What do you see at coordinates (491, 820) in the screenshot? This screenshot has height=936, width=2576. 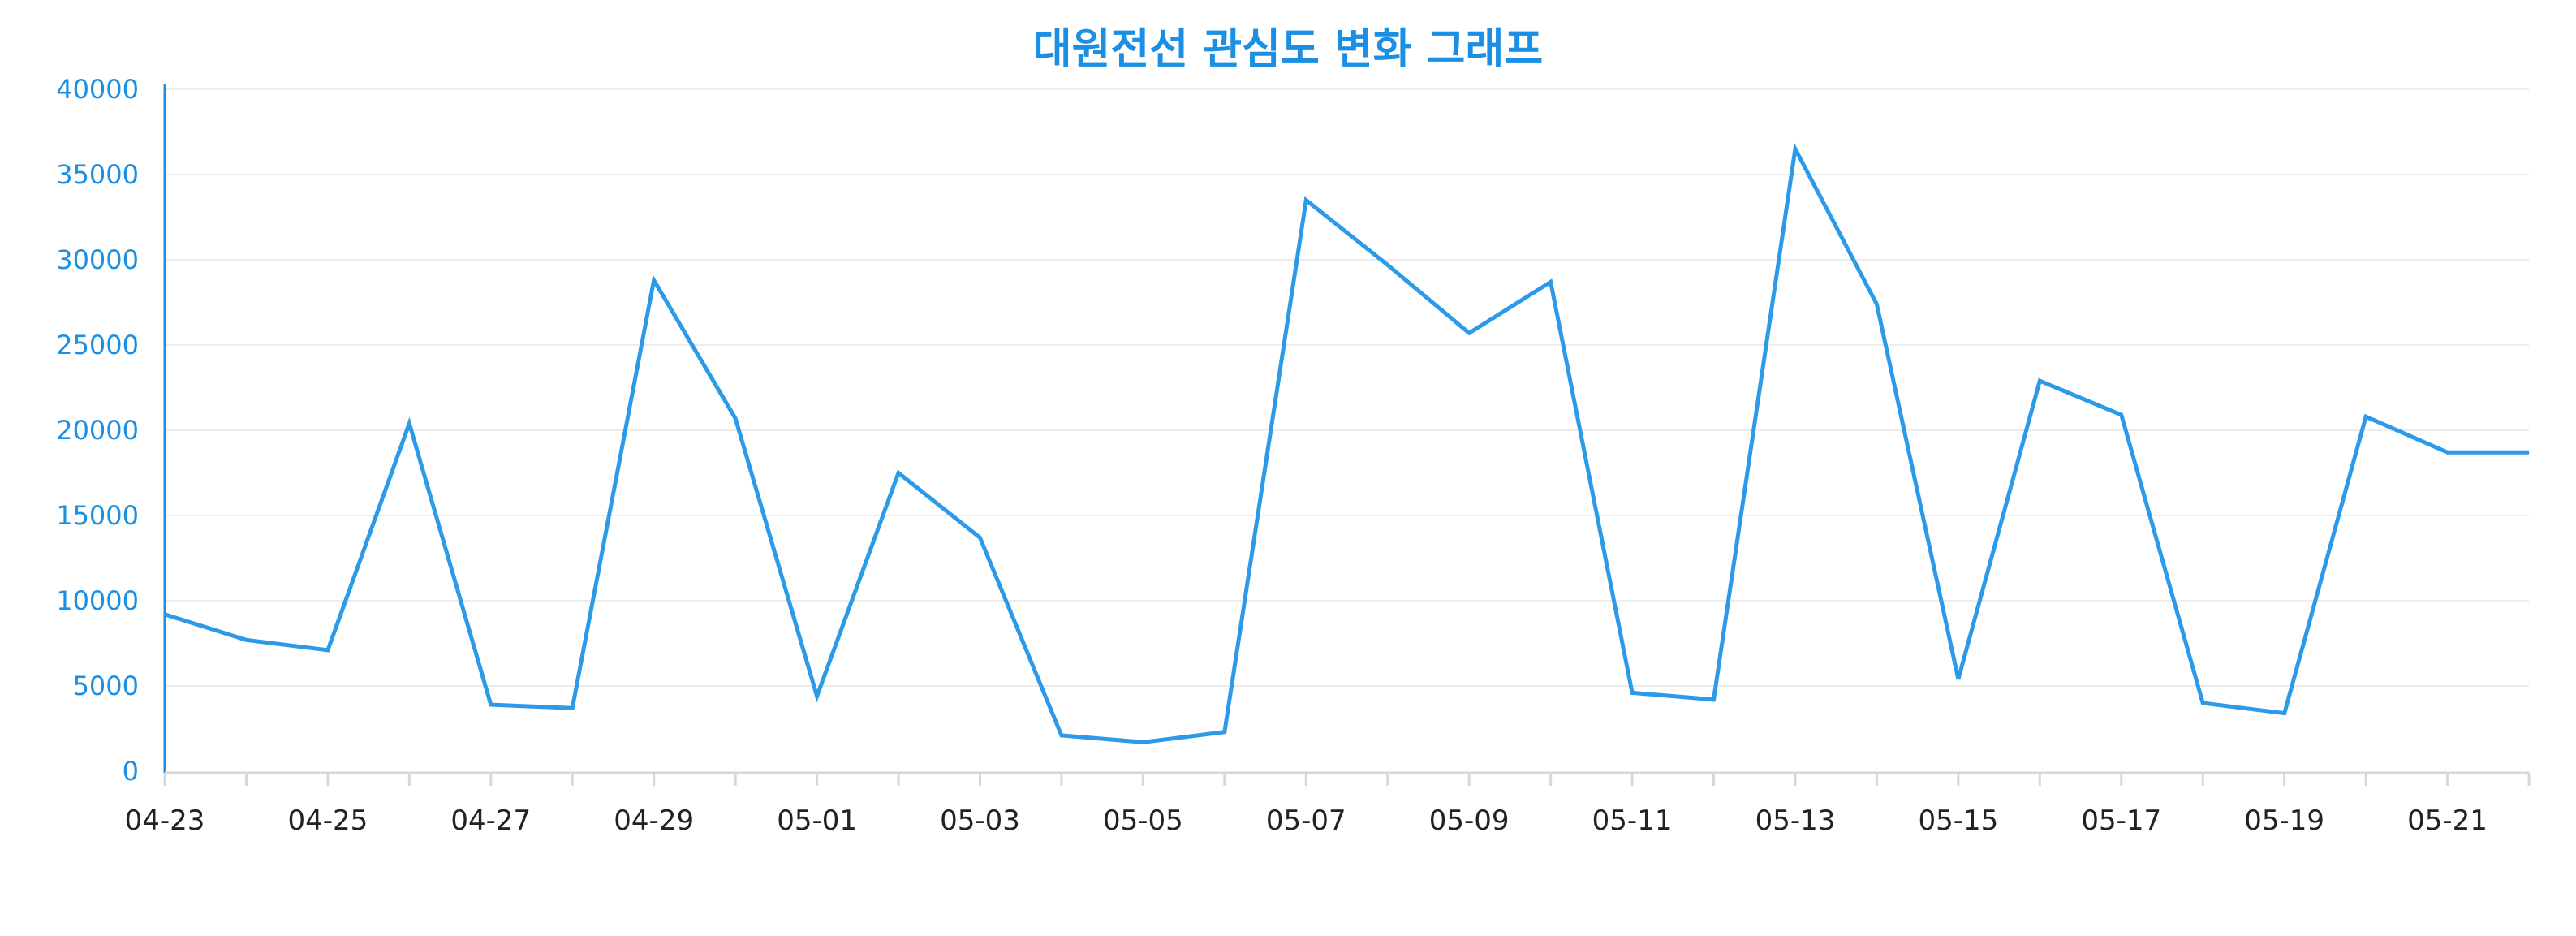 I see `x-tick-label: 04-27` at bounding box center [491, 820].